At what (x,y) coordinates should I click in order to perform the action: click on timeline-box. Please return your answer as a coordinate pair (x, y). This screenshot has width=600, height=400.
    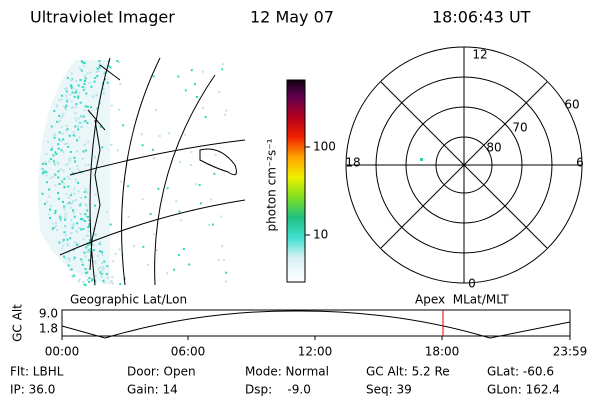
    Looking at the image, I should click on (316, 323).